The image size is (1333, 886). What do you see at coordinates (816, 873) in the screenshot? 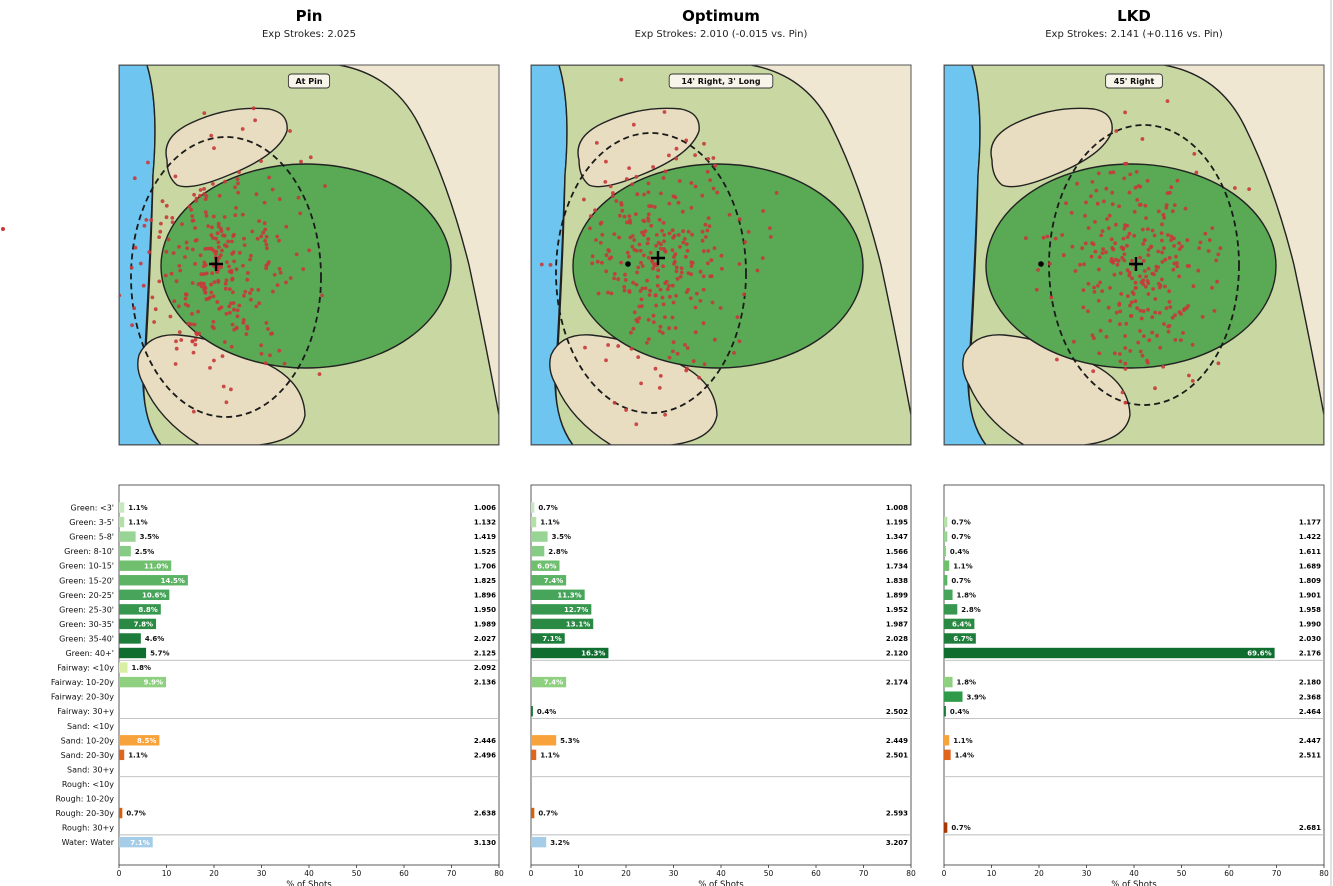
I see `x-tick-label: 60` at bounding box center [816, 873].